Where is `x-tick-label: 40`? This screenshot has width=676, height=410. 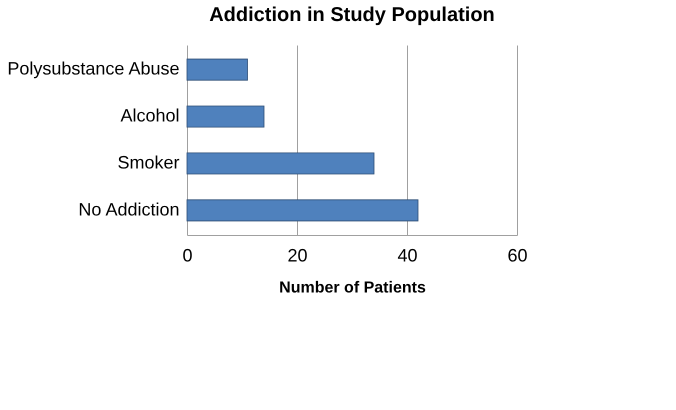
x-tick-label: 40 is located at coordinates (407, 256).